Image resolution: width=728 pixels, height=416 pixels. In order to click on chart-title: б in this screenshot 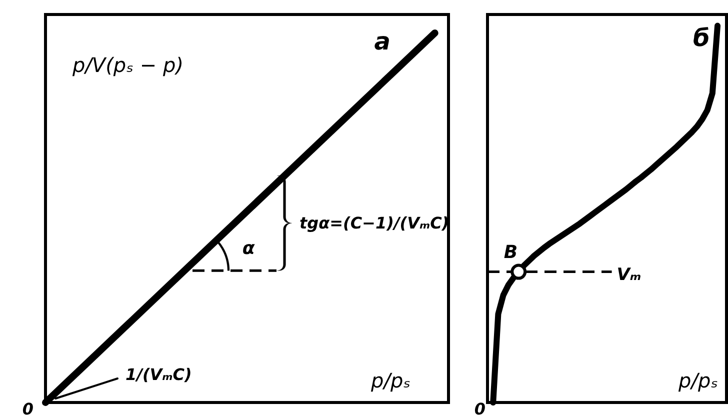, I will do `click(701, 38)`.